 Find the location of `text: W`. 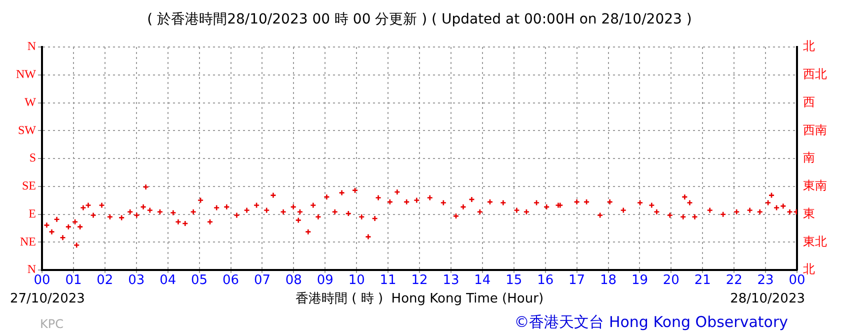

text: W is located at coordinates (30, 101).